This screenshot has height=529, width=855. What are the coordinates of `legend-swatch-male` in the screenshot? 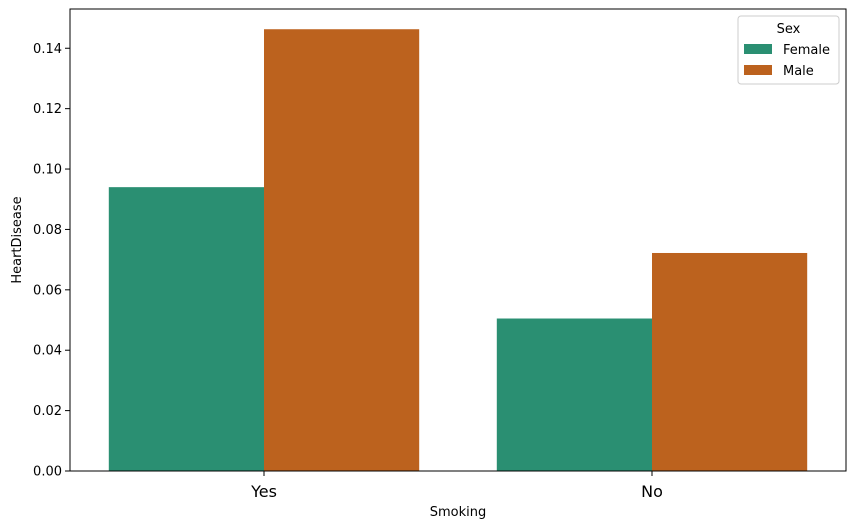 It's located at (758, 70).